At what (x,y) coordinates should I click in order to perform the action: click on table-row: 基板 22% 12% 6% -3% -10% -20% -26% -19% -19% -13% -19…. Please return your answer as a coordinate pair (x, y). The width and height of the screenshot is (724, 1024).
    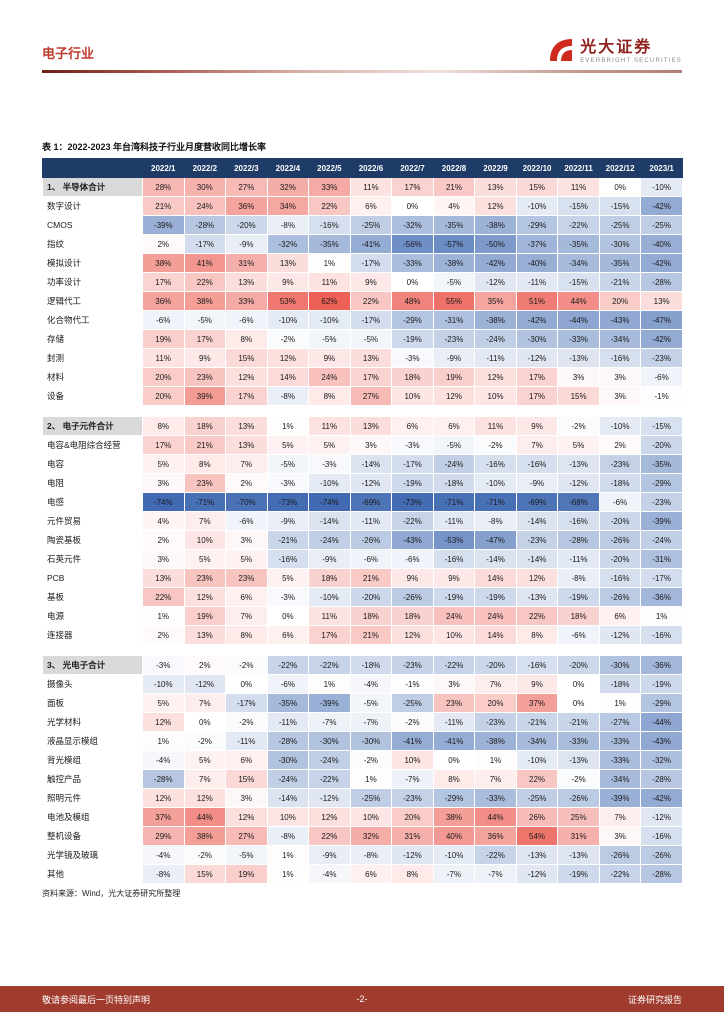
    Looking at the image, I should click on (362, 597).